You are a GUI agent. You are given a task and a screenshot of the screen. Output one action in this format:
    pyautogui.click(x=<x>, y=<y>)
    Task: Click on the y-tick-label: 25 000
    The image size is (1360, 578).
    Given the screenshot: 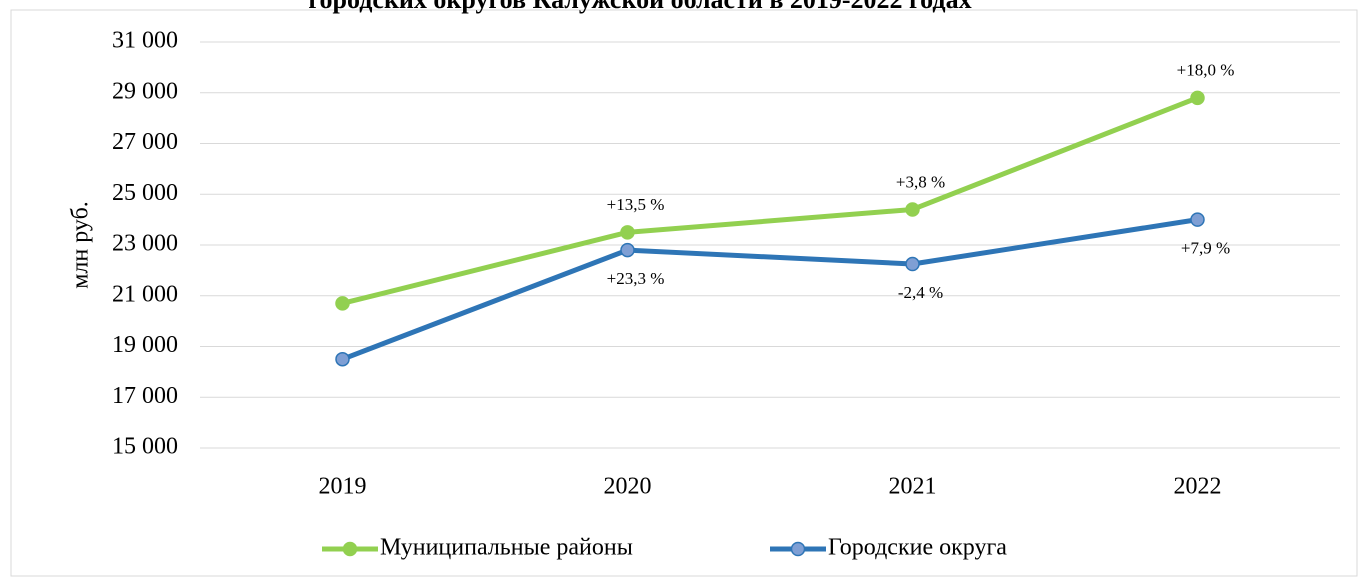 What is the action you would take?
    pyautogui.click(x=145, y=193)
    